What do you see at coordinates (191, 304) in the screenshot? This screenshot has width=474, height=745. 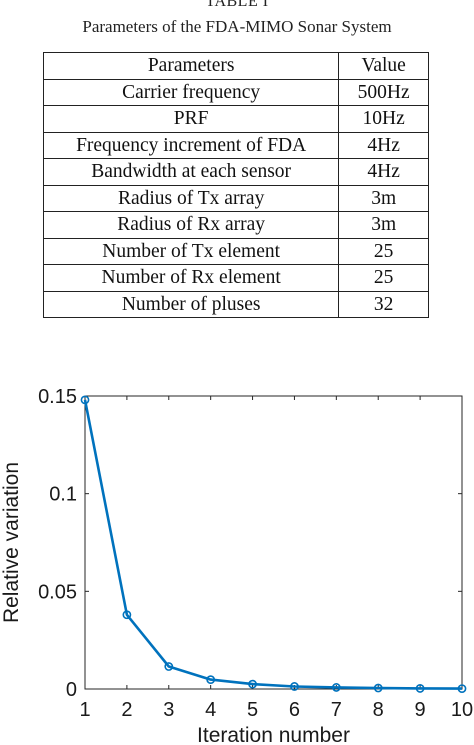 I see `parameter-name: Number of pluses` at bounding box center [191, 304].